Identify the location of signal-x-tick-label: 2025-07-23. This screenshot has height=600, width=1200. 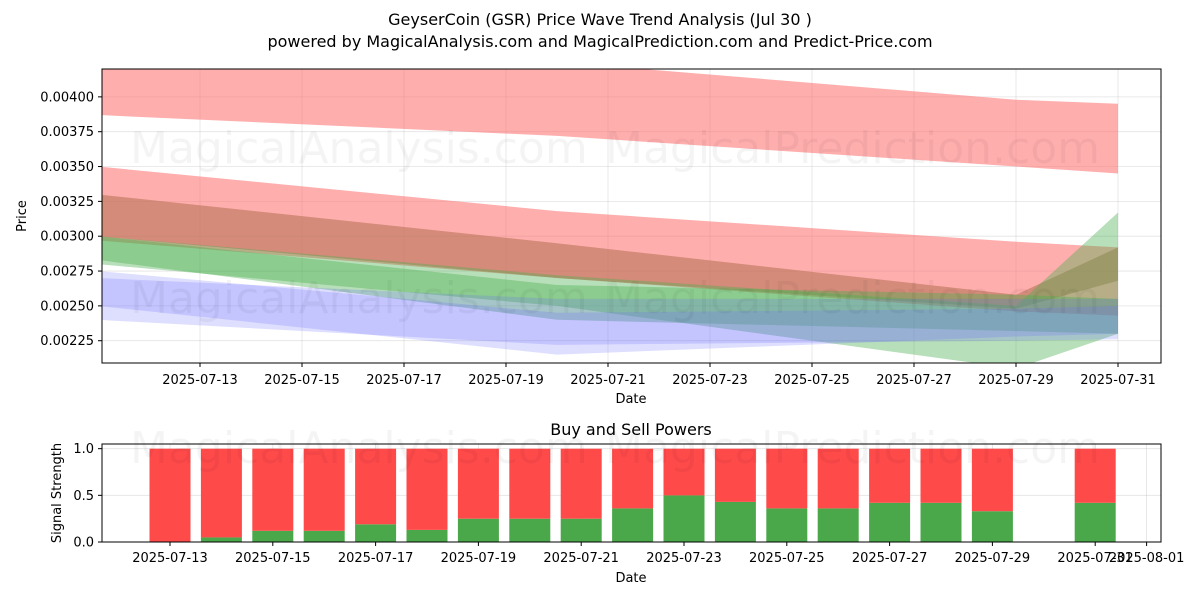
(684, 558).